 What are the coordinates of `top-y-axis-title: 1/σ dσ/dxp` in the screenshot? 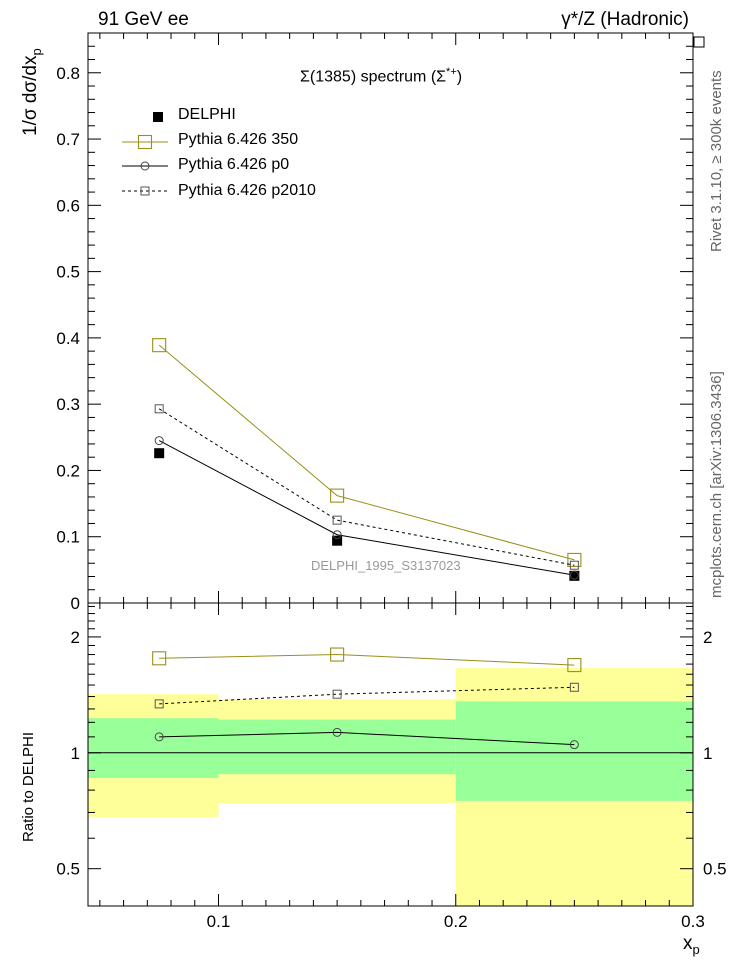 It's located at (32, 92).